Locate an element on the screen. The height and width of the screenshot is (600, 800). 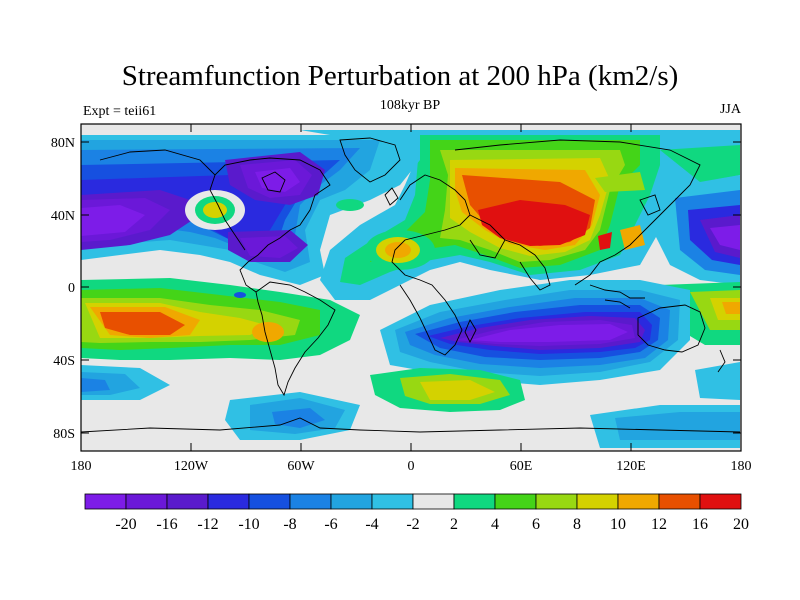
lon-tick-label: 120W is located at coordinates (191, 466).